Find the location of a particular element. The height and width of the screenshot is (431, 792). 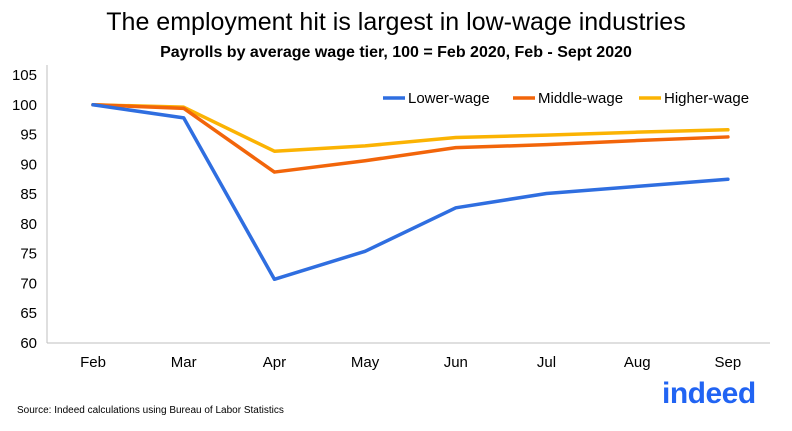

y-tick-label: 105 is located at coordinates (24, 75).